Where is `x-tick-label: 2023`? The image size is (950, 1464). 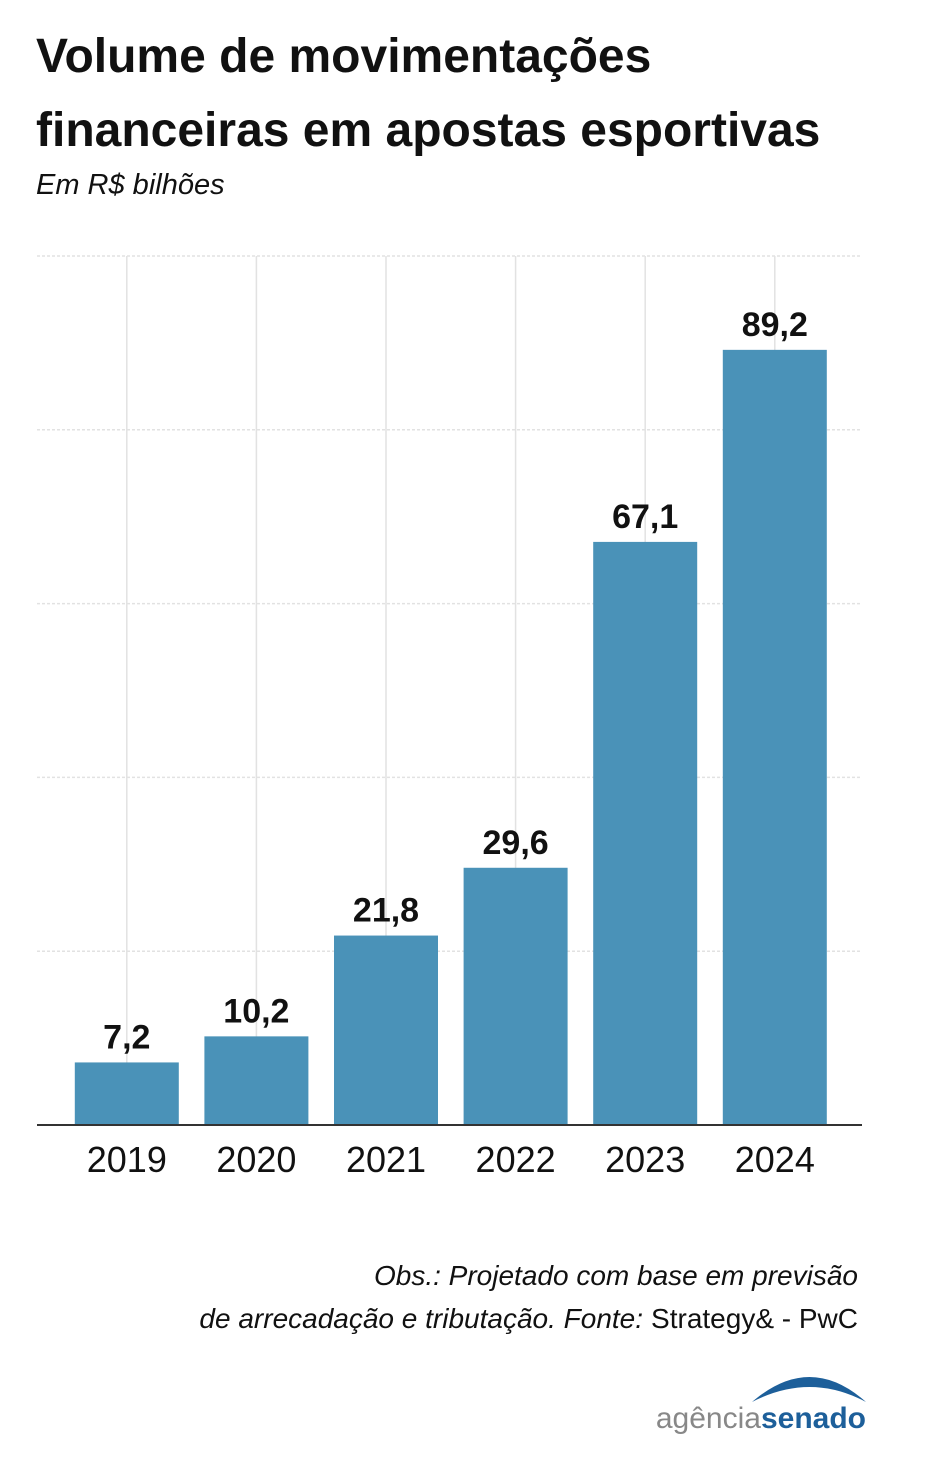
x-tick-label: 2023 is located at coordinates (645, 1159).